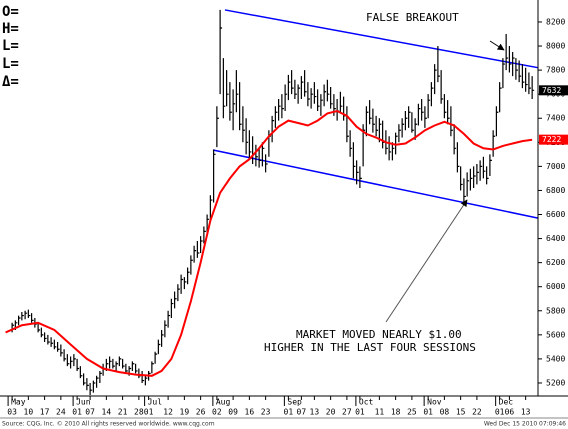  What do you see at coordinates (45, 412) in the screenshot?
I see `x-tick-label: 17` at bounding box center [45, 412].